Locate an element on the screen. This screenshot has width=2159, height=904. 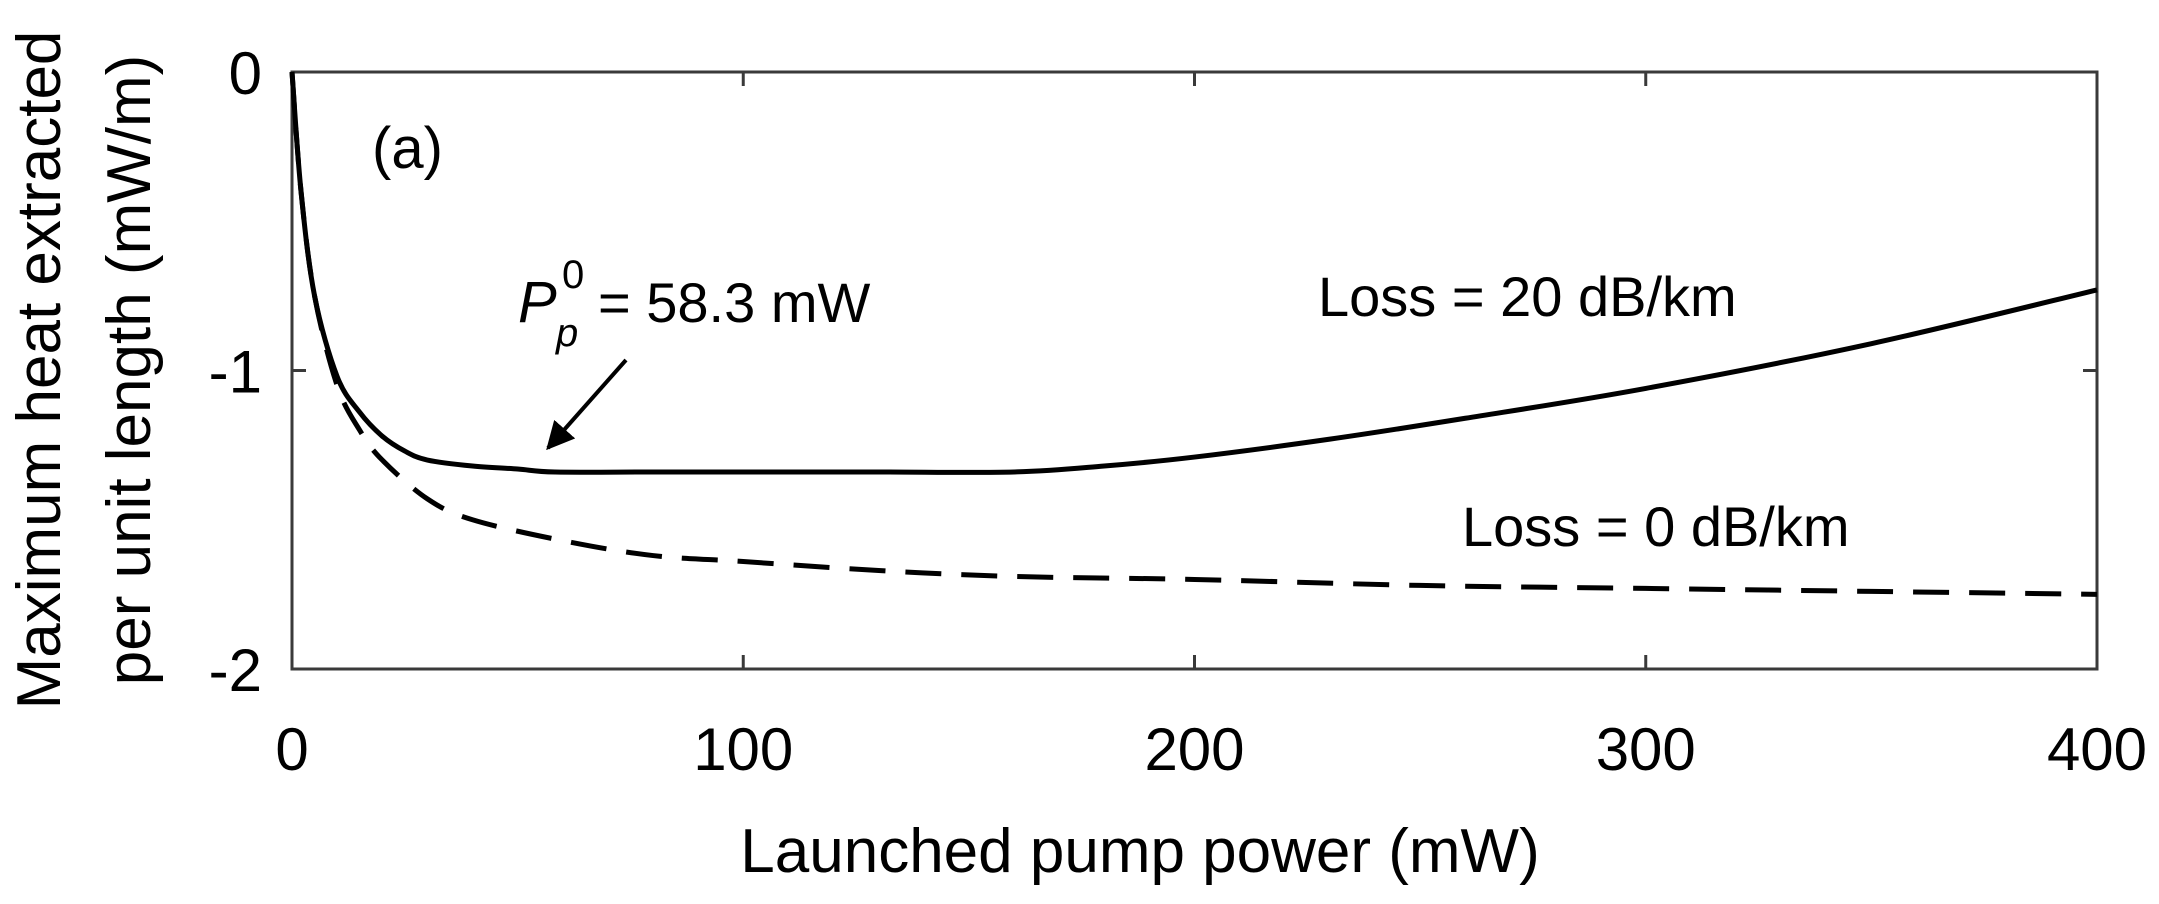
annotation-pump-threshold: P p 0 = 58.3 mW is located at coordinates (694, 352).